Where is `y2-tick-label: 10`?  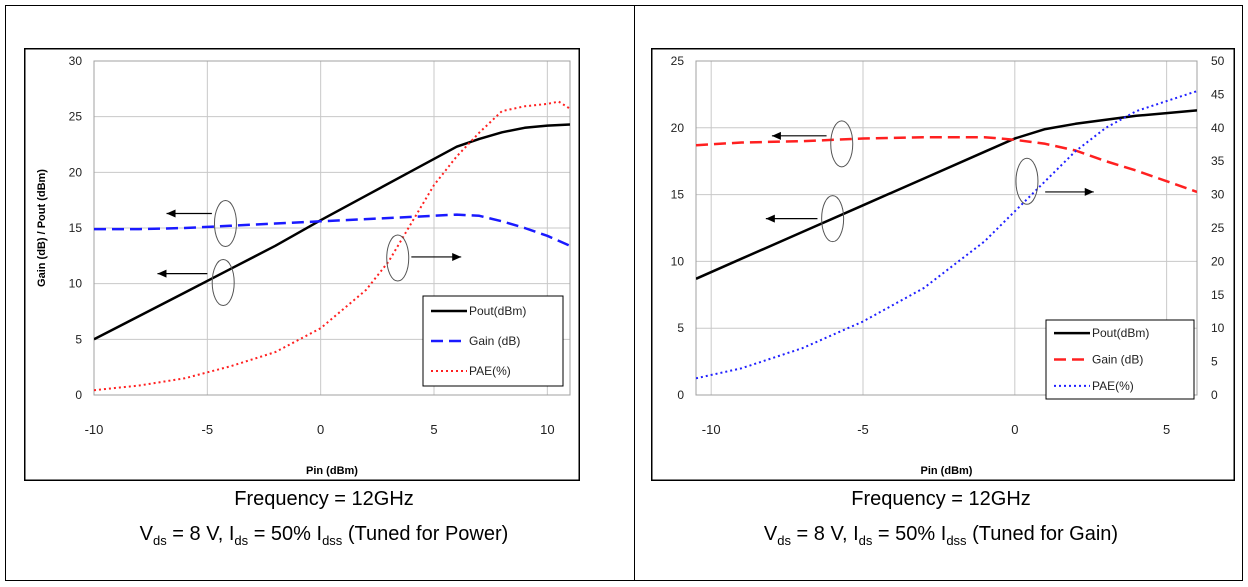
y2-tick-label: 10 is located at coordinates (1218, 328).